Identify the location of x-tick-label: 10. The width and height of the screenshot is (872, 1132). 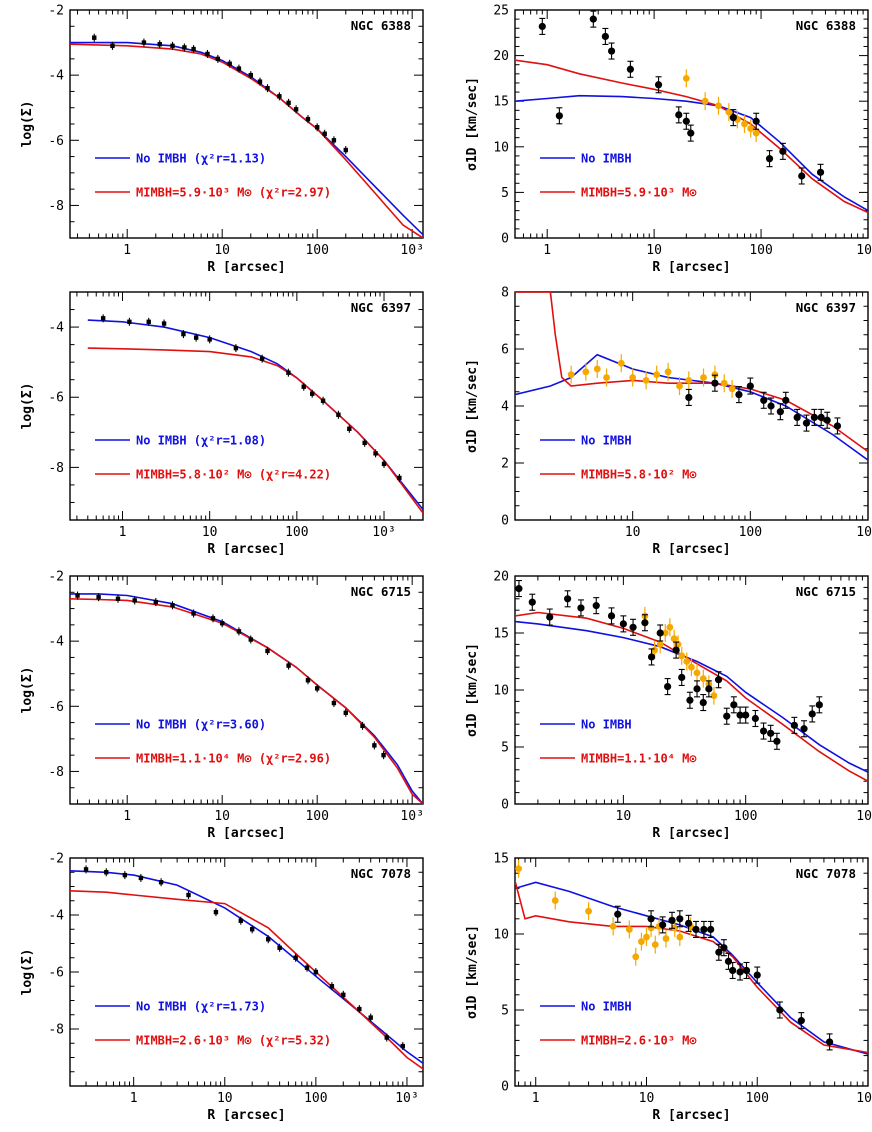
(222, 250).